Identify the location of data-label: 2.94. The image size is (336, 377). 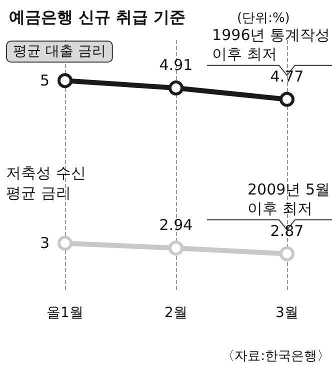
(176, 225).